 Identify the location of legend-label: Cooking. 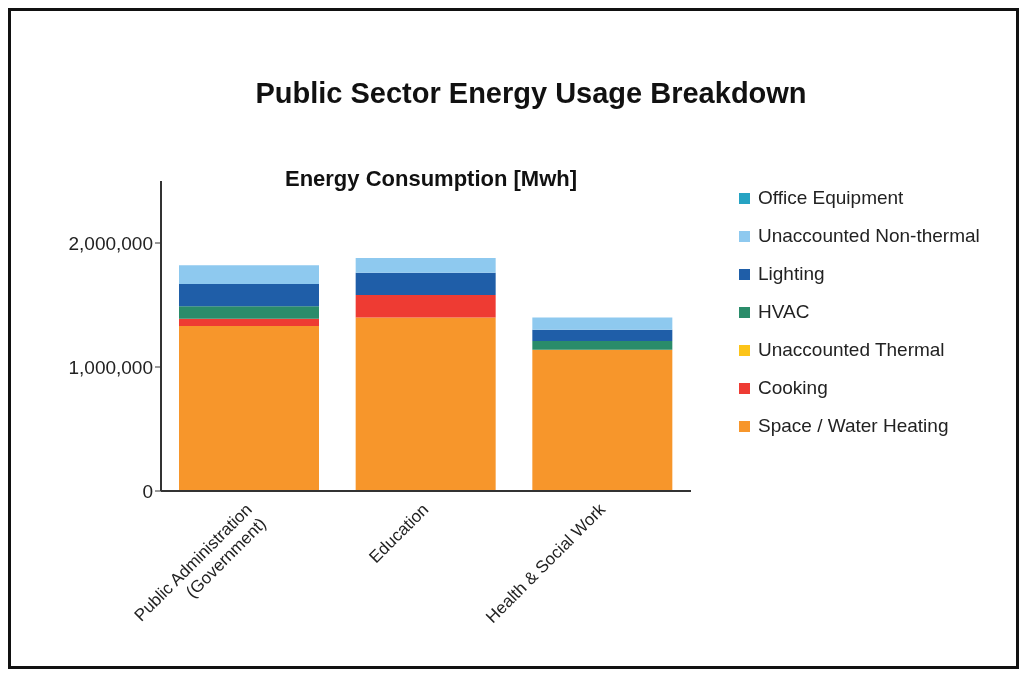
(793, 388).